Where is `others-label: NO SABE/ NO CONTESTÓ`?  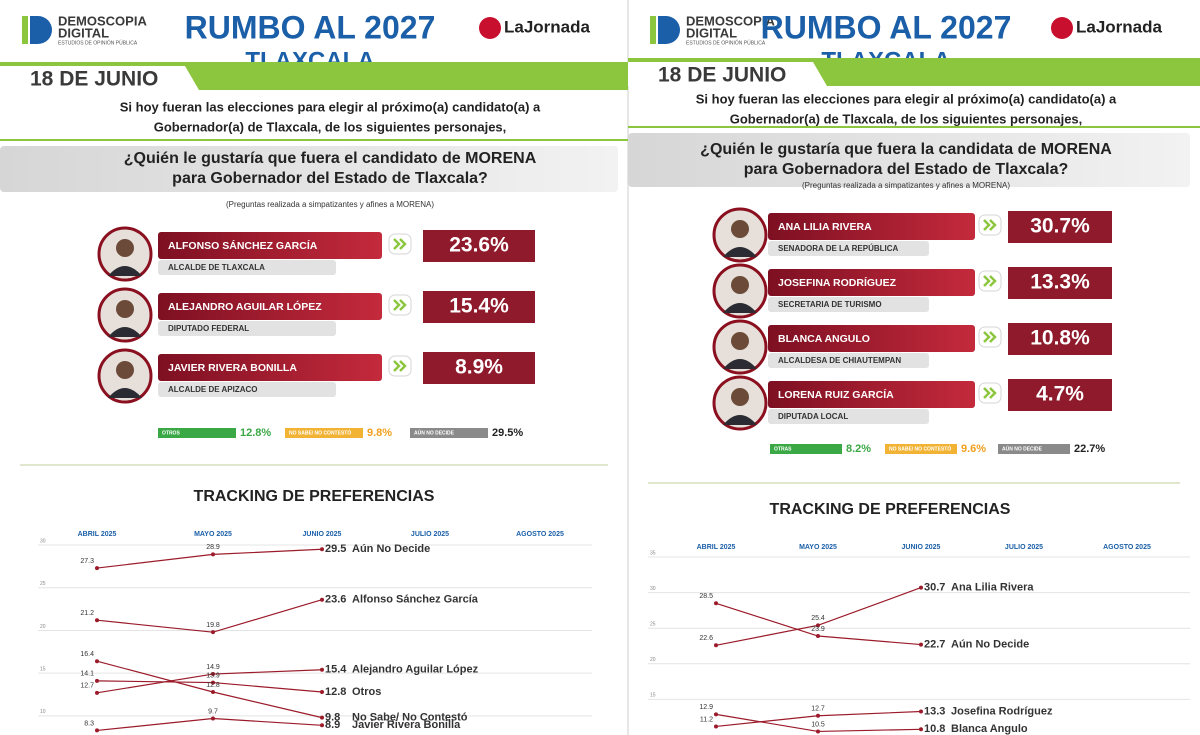 others-label: NO SABE/ NO CONTESTÓ is located at coordinates (320, 432).